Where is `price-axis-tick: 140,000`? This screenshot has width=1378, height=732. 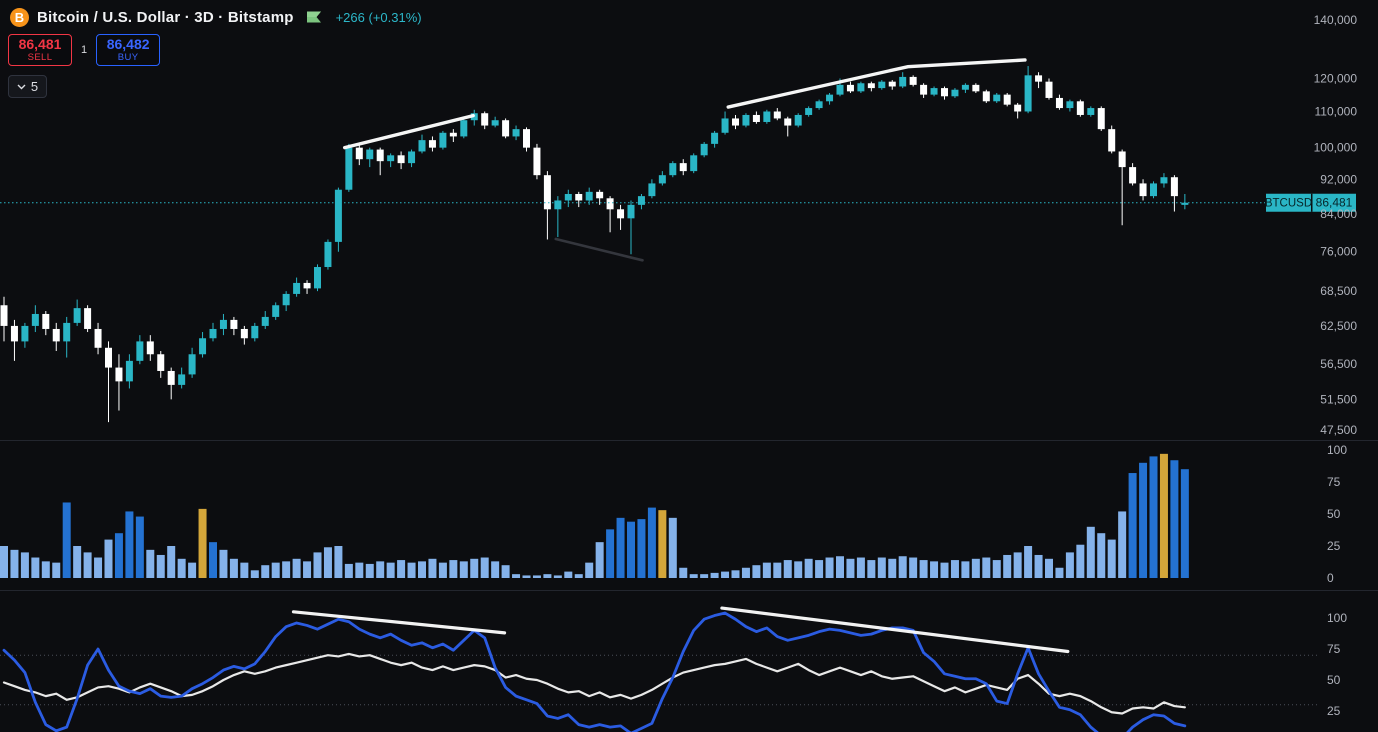
price-axis-tick: 140,000 is located at coordinates (1336, 20).